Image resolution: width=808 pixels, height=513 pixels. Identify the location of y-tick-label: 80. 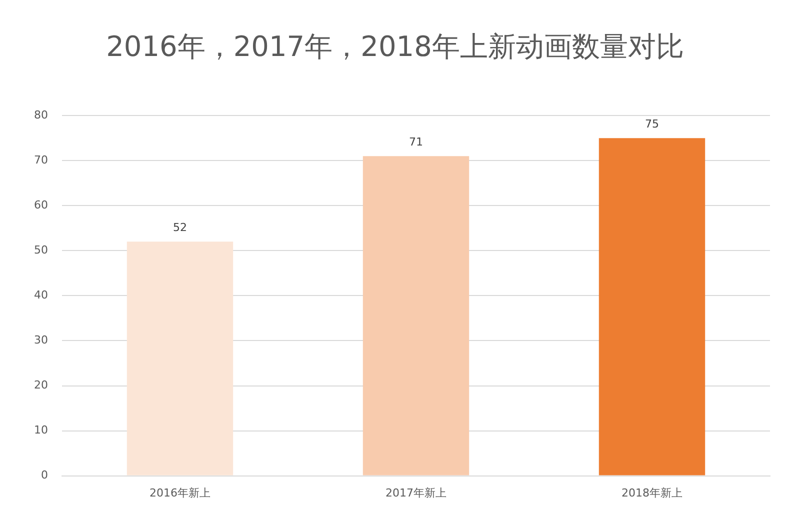
(41, 115).